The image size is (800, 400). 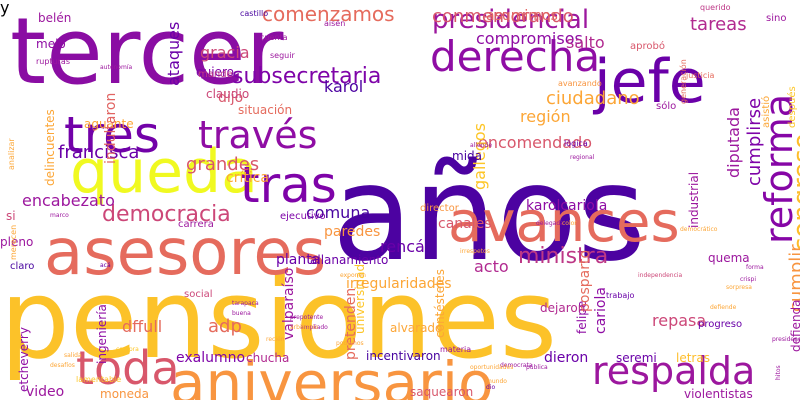 What do you see at coordinates (105, 266) in the screenshot?
I see `cloud-word: acá` at bounding box center [105, 266].